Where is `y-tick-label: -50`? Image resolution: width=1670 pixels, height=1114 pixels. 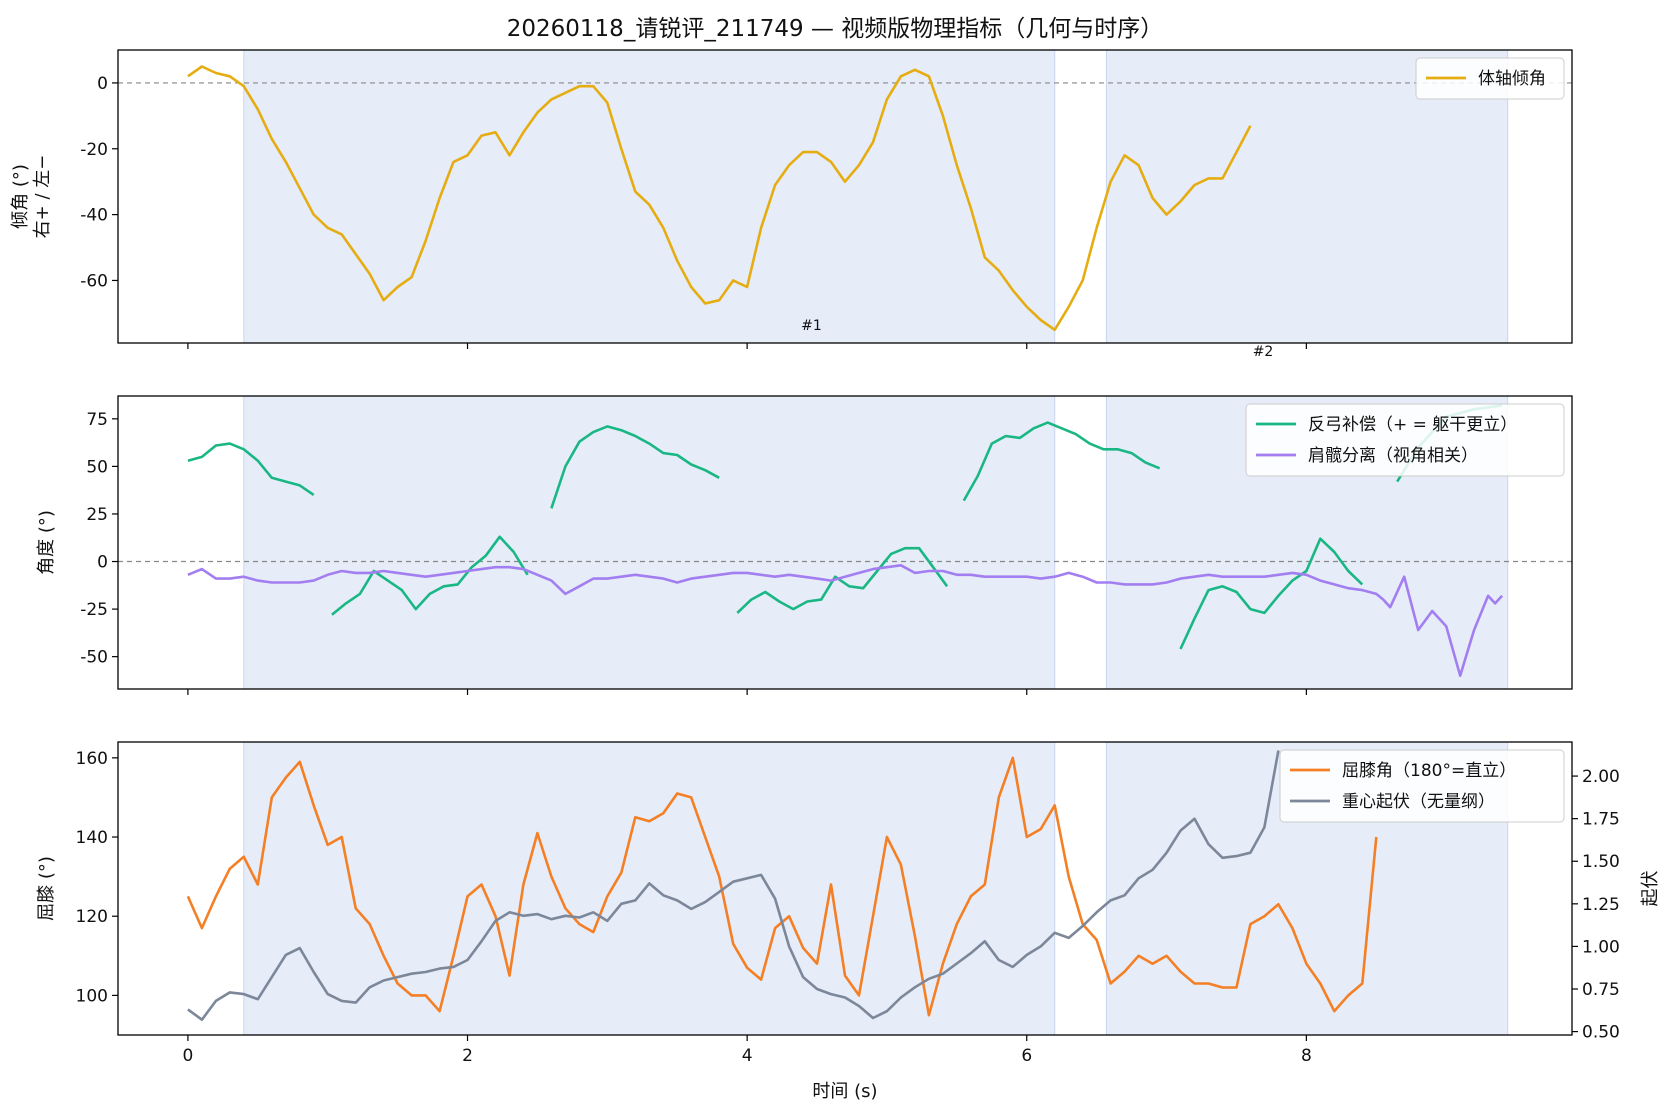
y-tick-label: -50 is located at coordinates (94, 658).